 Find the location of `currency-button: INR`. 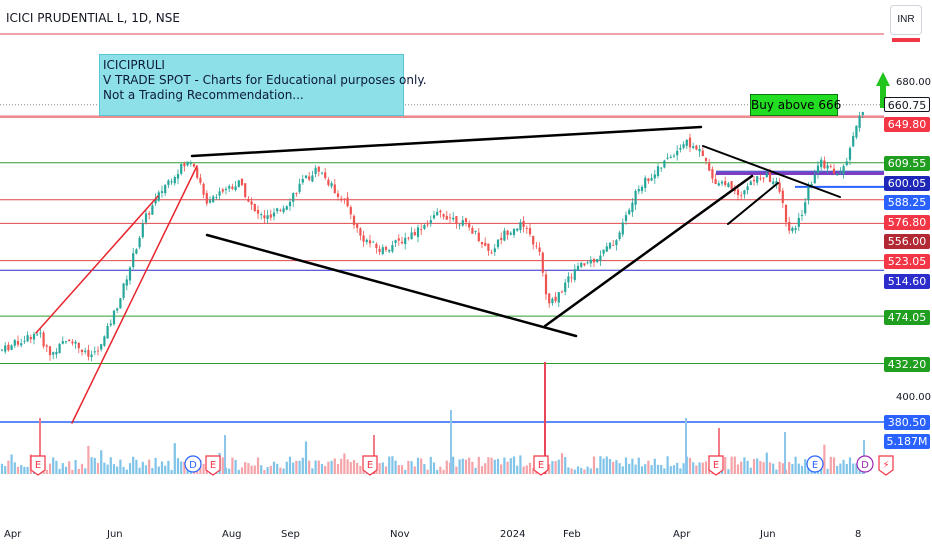

currency-button: INR is located at coordinates (906, 20).